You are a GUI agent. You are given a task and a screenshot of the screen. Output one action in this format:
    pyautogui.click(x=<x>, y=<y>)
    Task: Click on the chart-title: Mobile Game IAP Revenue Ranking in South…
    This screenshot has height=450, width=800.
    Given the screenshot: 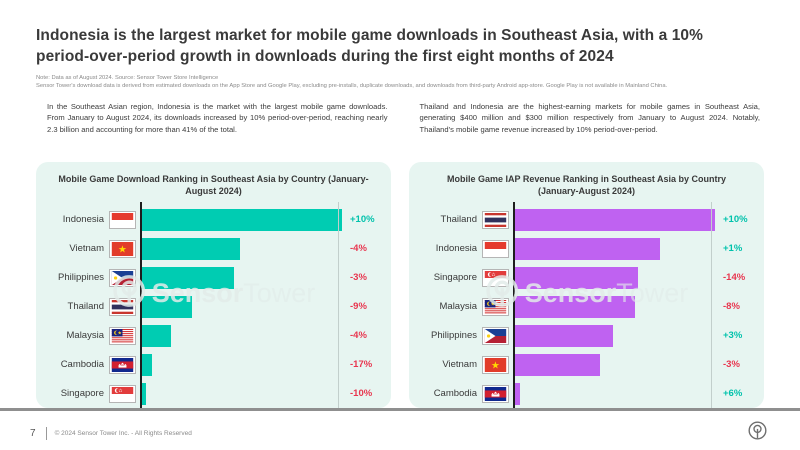 What is the action you would take?
    pyautogui.click(x=586, y=185)
    